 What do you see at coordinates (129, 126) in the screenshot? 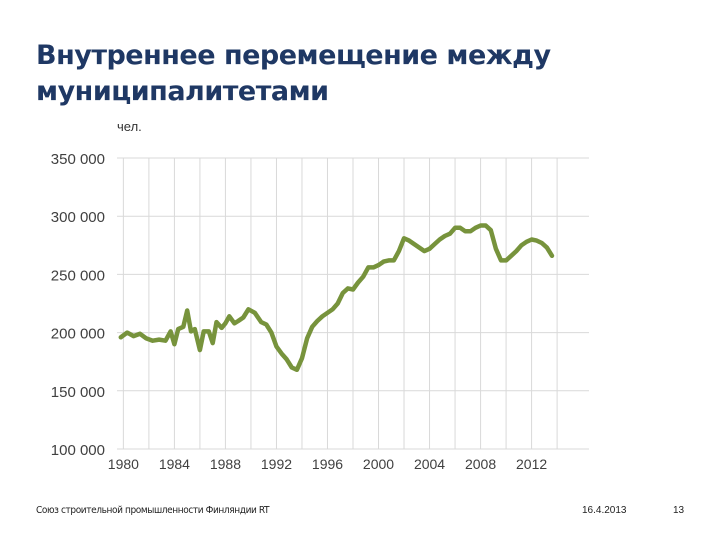
I see `y-axis-unit-label: чел.` at bounding box center [129, 126].